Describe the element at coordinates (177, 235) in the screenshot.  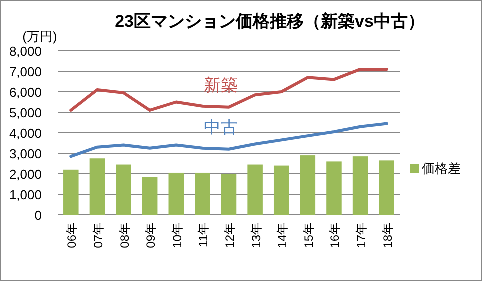
I see `x-tick-label: 10年` at that location.